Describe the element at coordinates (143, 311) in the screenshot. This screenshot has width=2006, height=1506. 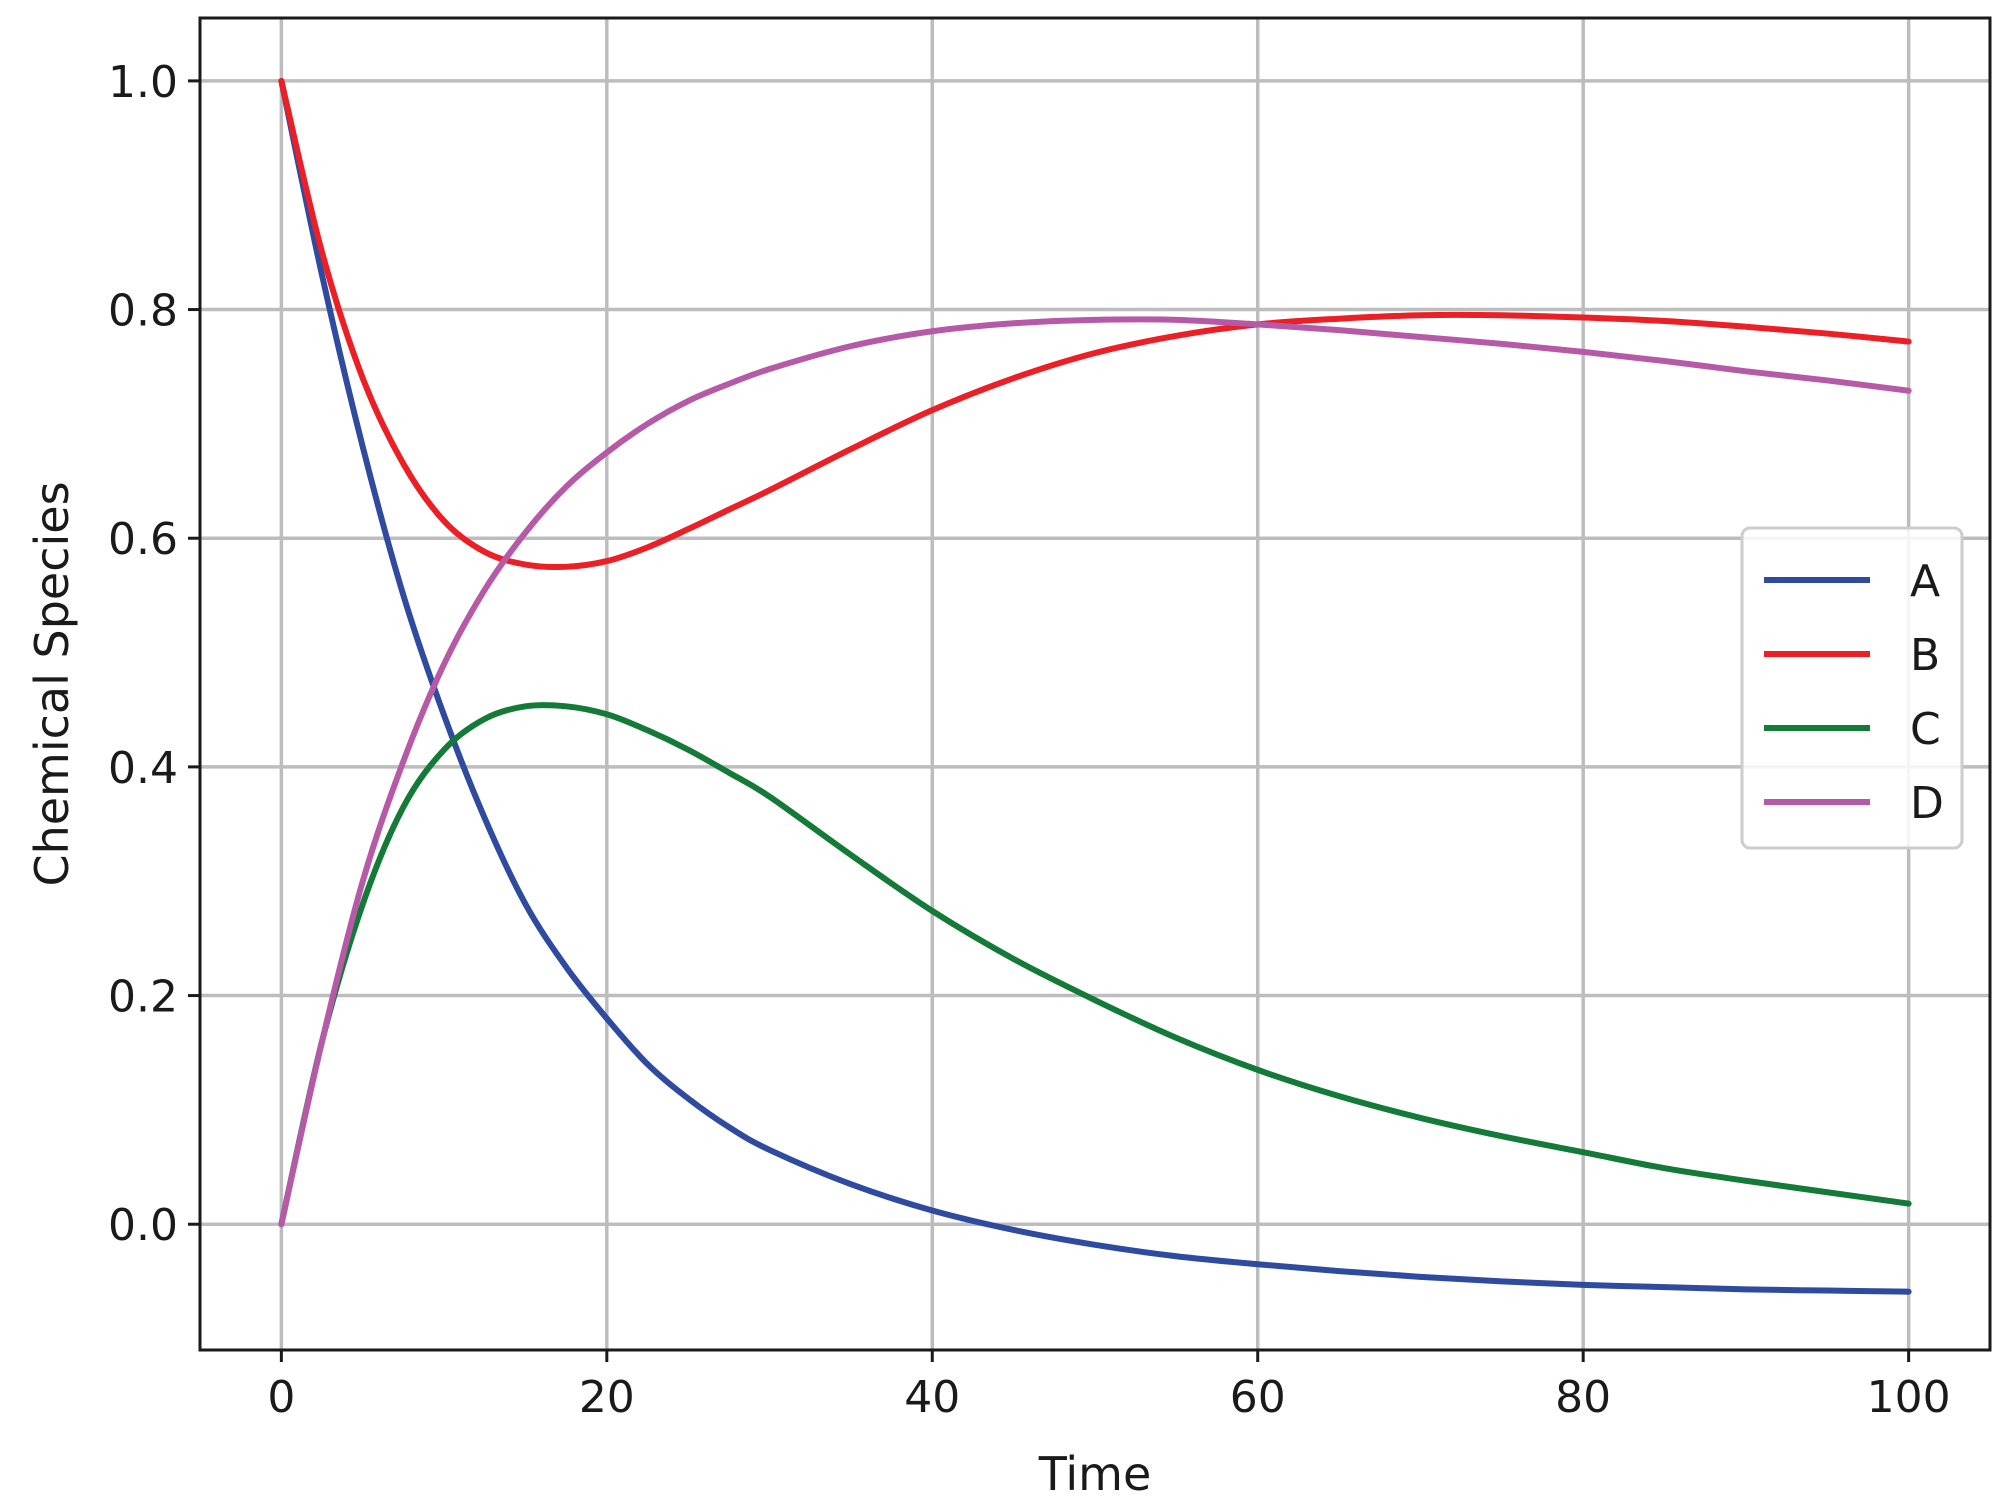
I see `y-tick-label: 0.8` at that location.